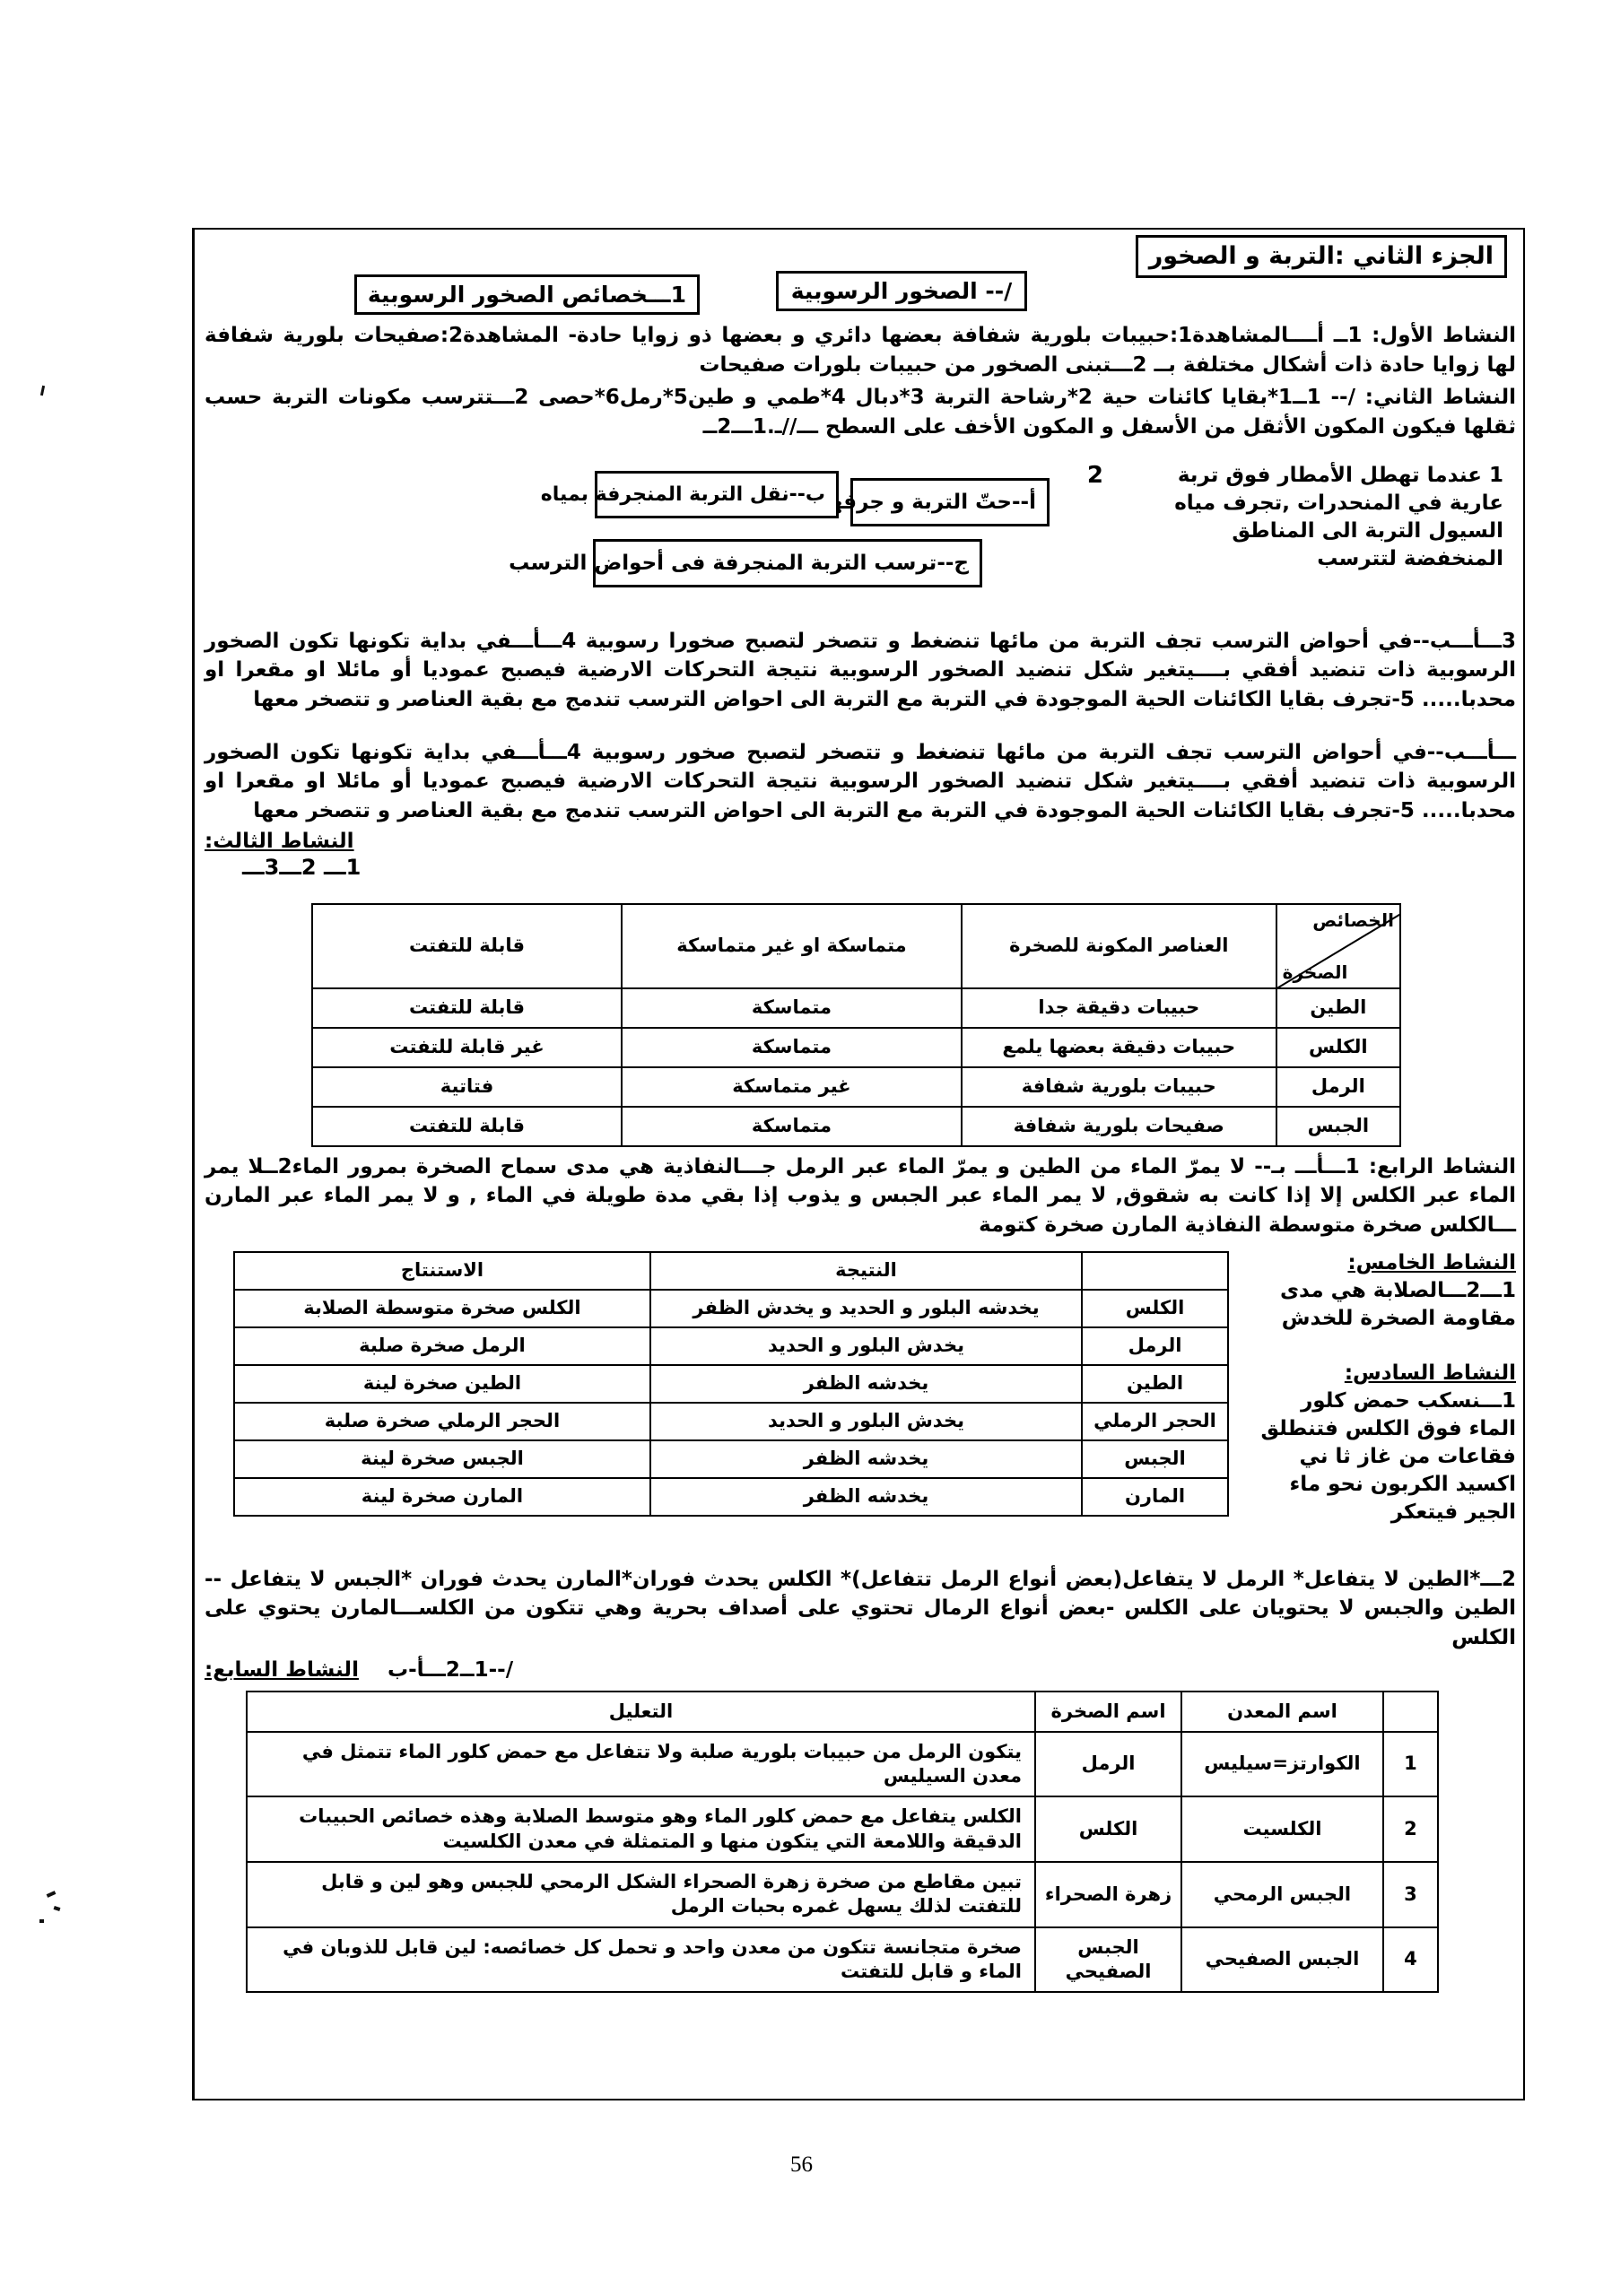 Image resolution: width=1603 pixels, height=2296 pixels. I want to click on erosion-step2-number: 2, so click(1094, 475).